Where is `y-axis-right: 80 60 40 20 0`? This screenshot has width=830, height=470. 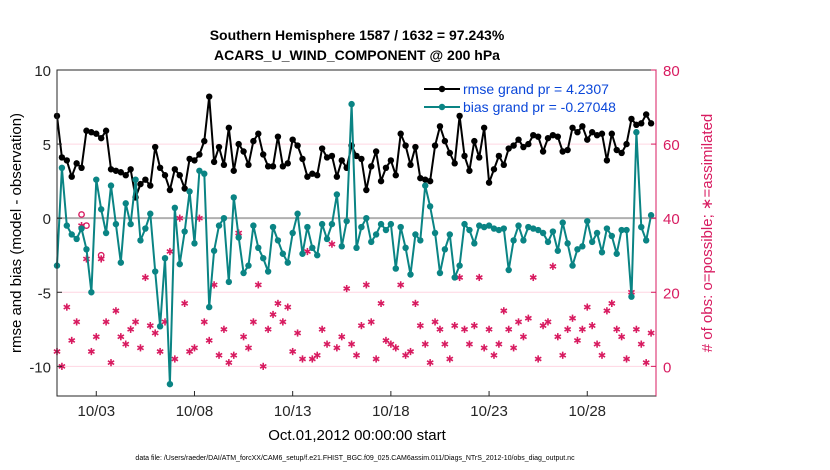
y-axis-right: 80 60 40 20 0 is located at coordinates (665, 219).